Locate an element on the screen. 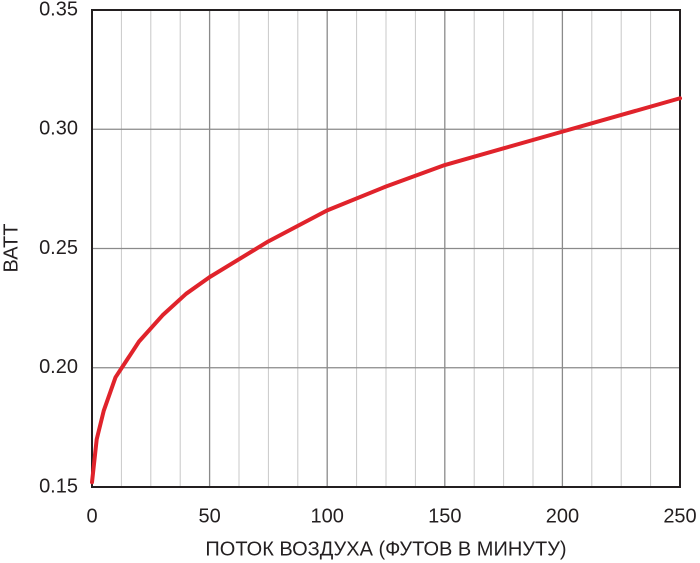 The image size is (700, 563). x-tick-label: 50 is located at coordinates (209, 516).